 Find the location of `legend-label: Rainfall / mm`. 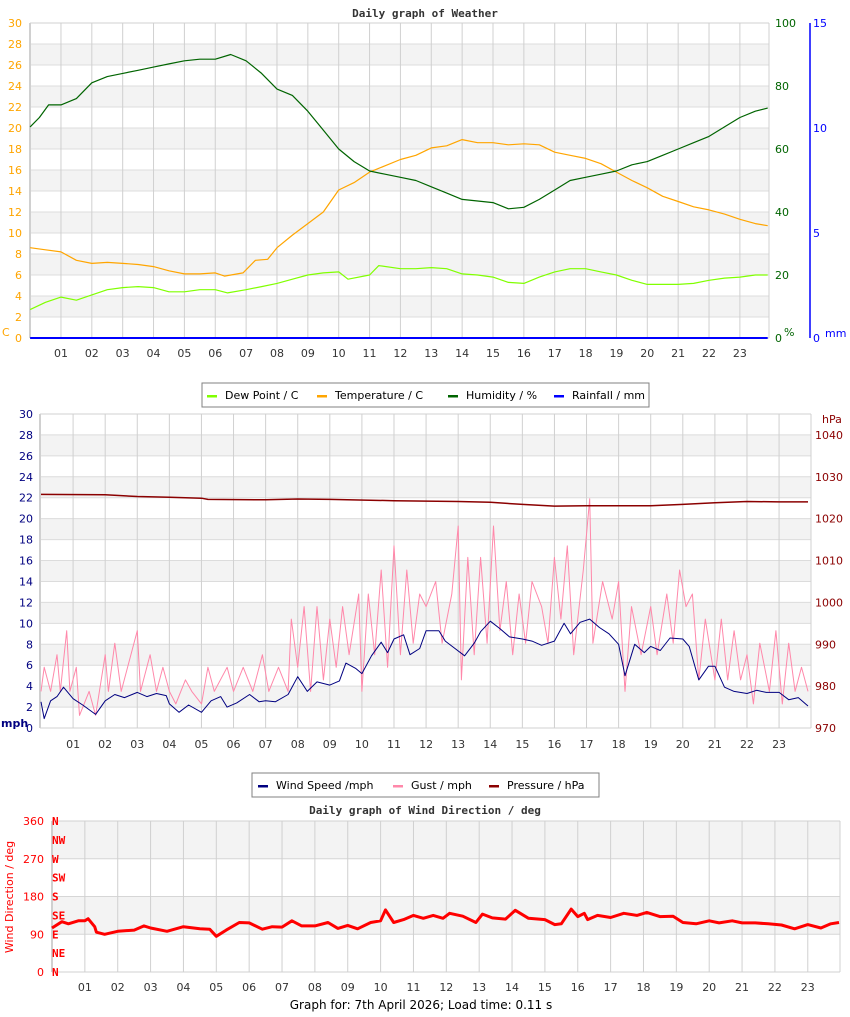

legend-label: Rainfall / mm is located at coordinates (608, 395).